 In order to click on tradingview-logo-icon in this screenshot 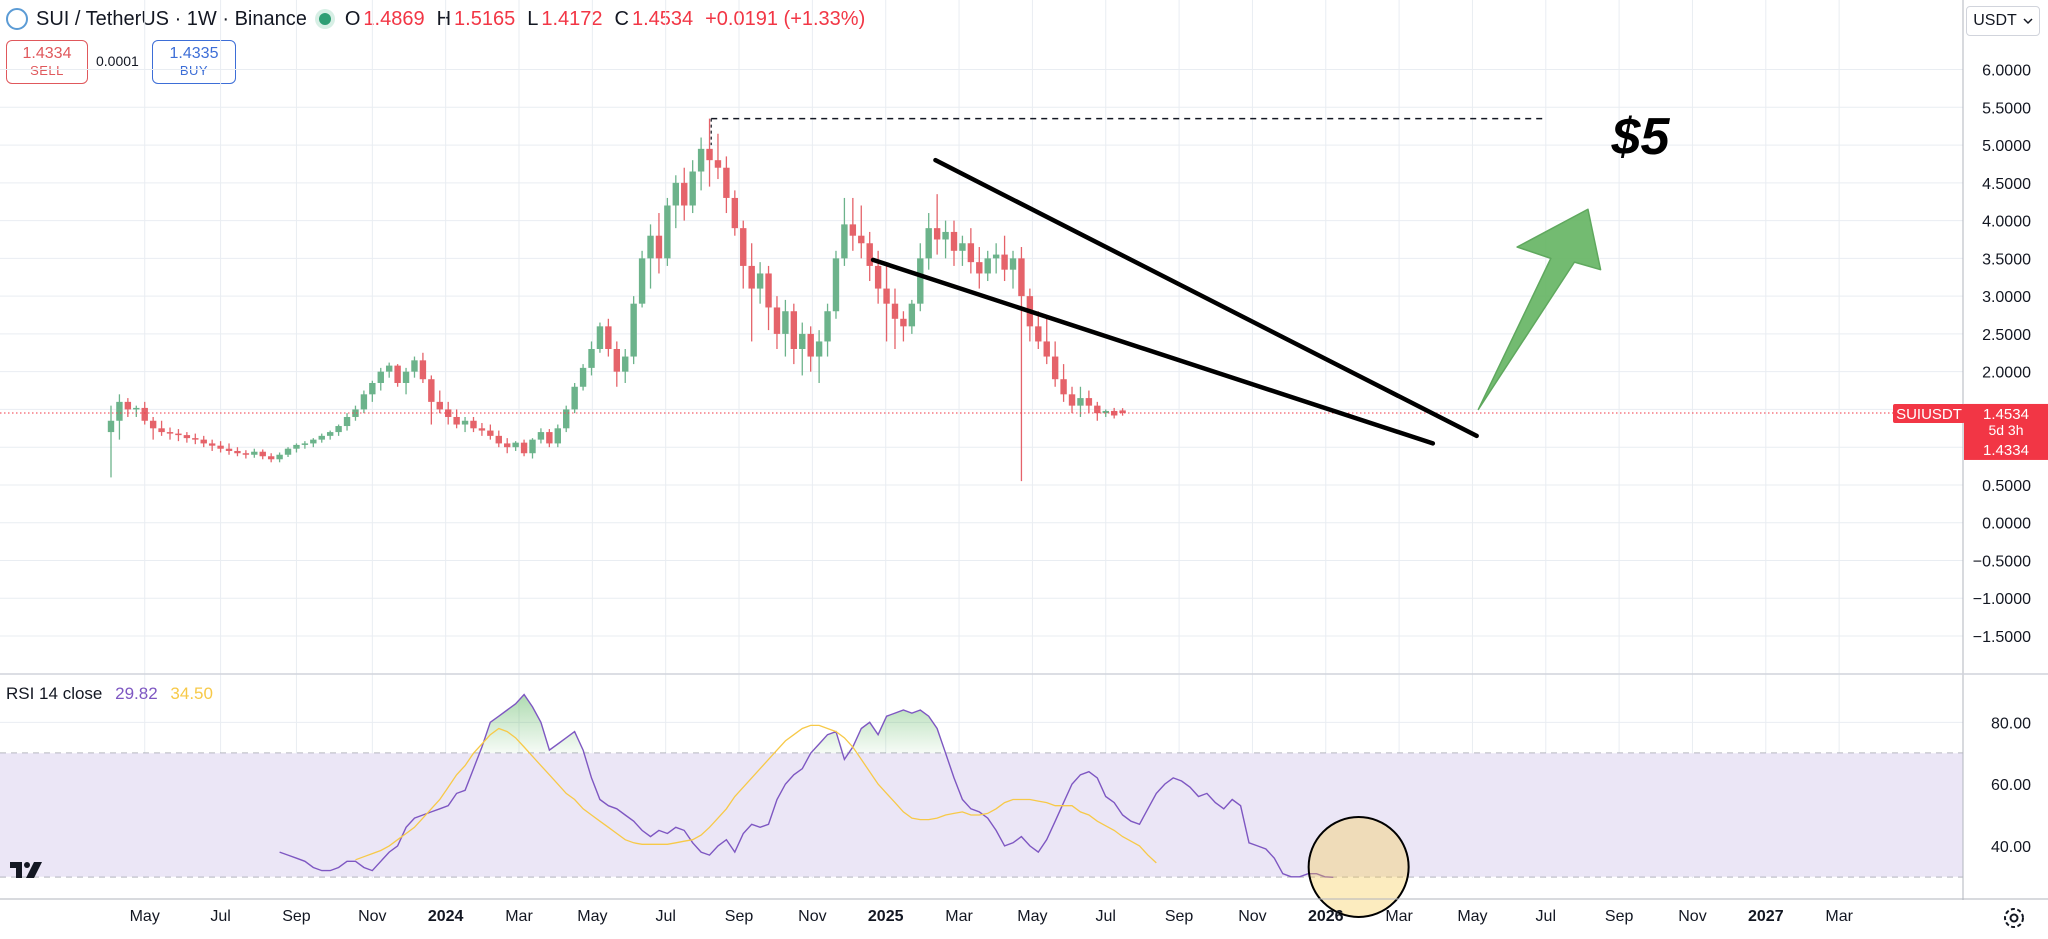, I will do `click(26, 870)`.